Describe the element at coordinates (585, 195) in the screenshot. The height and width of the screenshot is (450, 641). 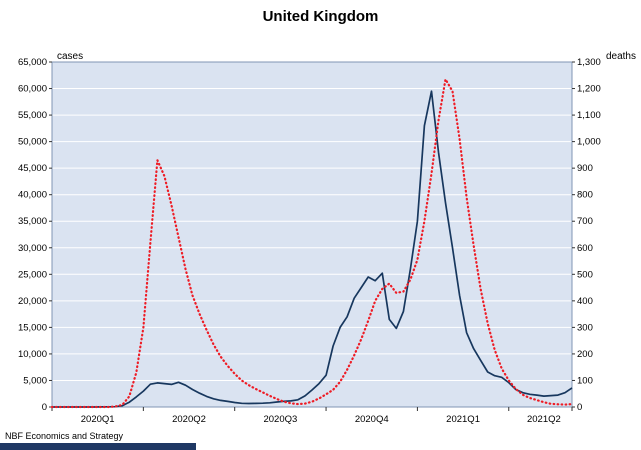
I see `svg-text: 800` at that location.